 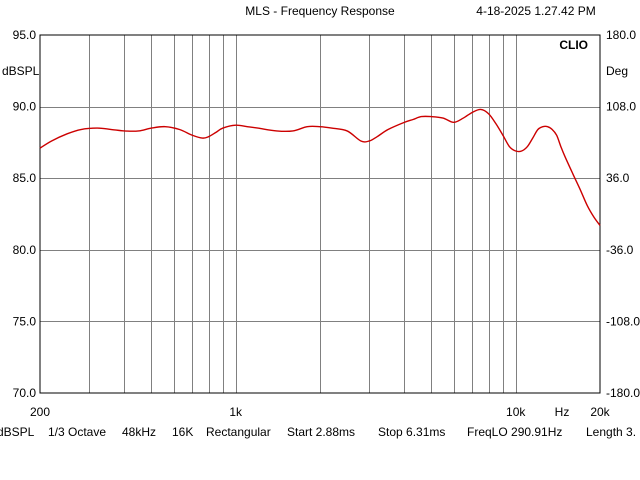 What do you see at coordinates (139, 432) in the screenshot?
I see `status-sample-rate: 48kHz` at bounding box center [139, 432].